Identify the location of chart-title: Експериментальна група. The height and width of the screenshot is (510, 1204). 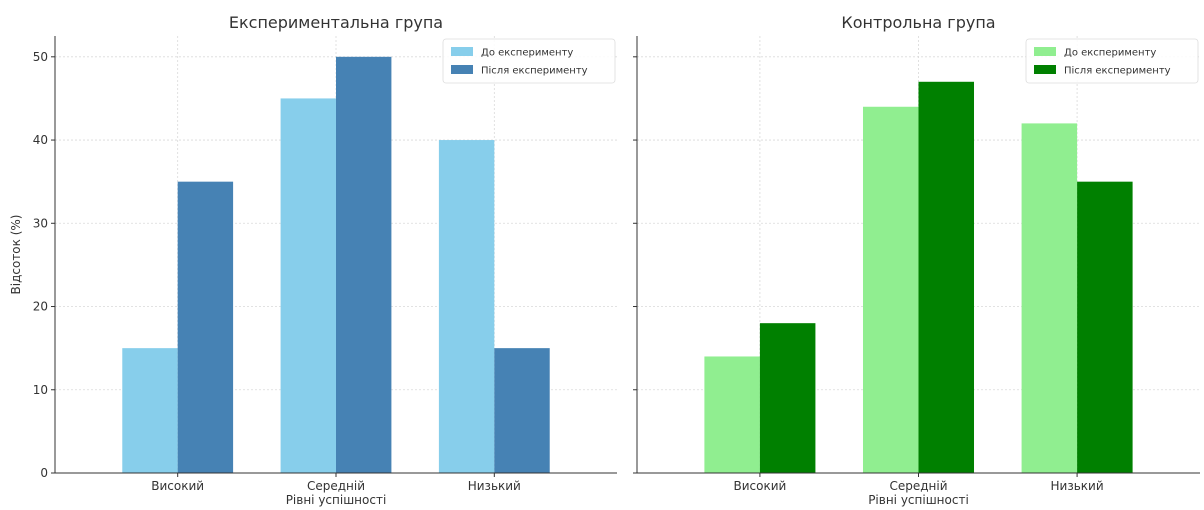
(336, 22).